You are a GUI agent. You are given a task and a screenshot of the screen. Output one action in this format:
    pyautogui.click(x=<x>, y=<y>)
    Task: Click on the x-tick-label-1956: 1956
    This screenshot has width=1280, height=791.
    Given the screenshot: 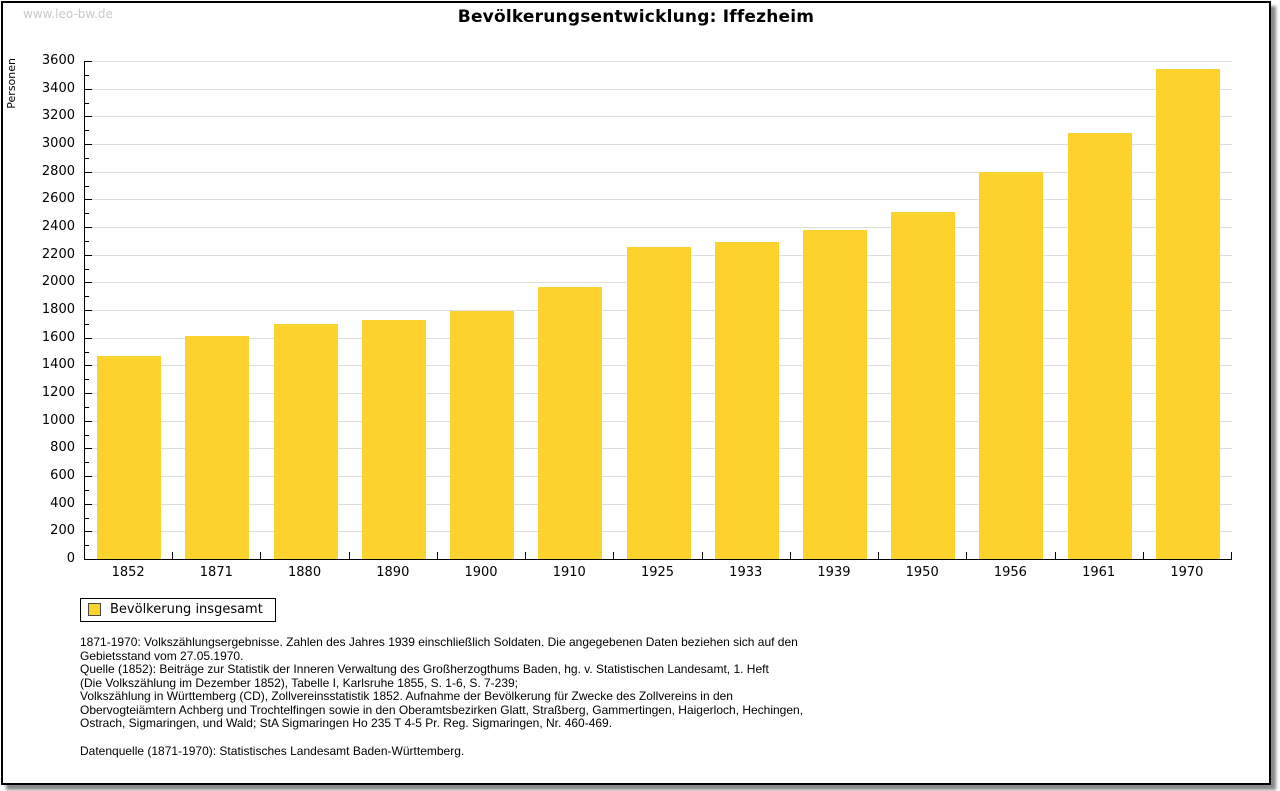 What is the action you would take?
    pyautogui.click(x=1010, y=572)
    